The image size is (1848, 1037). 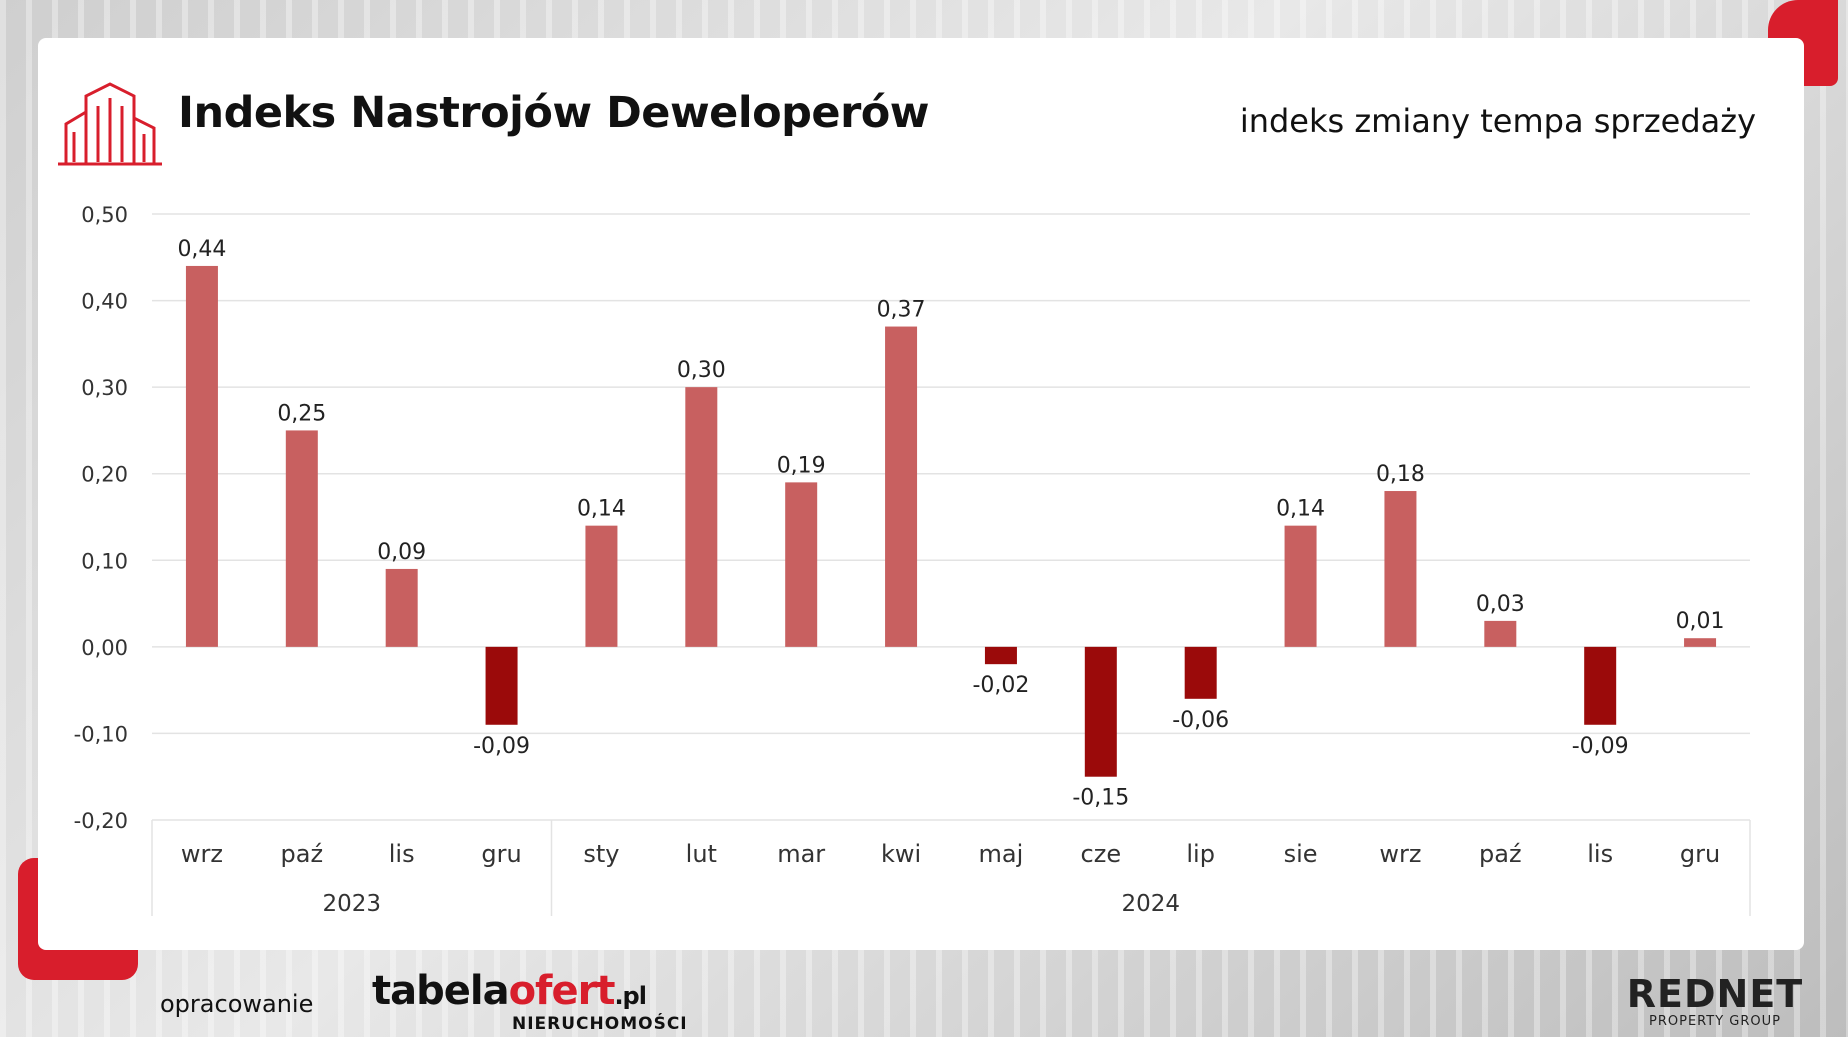 I want to click on y-tick-label: -0,20, so click(x=101, y=821).